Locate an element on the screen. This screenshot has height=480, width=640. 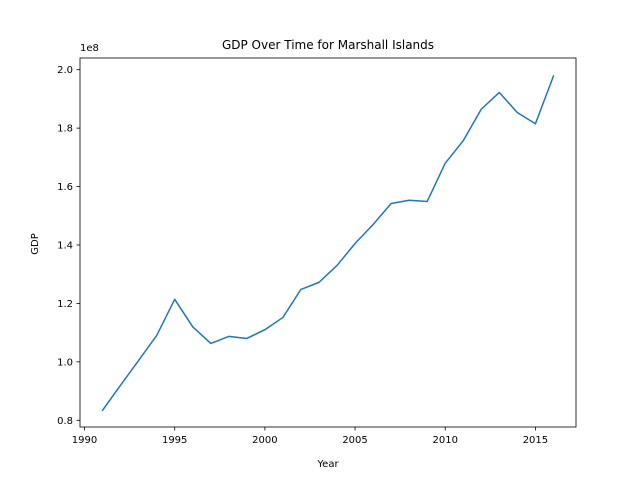
y-tick-label-1.6: 1.6 is located at coordinates (65, 187).